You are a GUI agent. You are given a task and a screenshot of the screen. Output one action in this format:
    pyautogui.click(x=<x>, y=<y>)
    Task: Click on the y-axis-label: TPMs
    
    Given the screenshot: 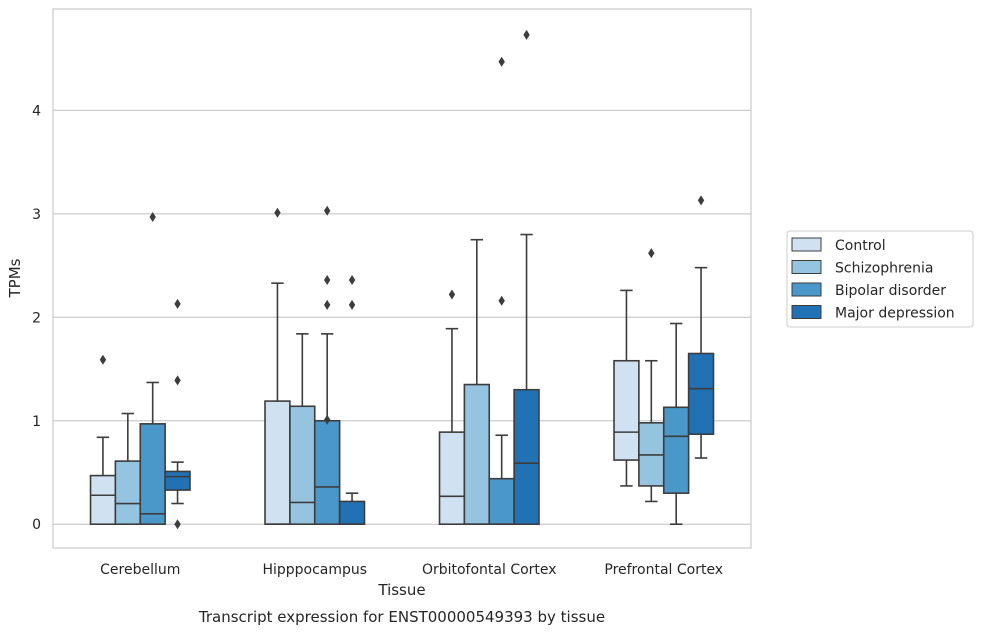 What is the action you would take?
    pyautogui.click(x=15, y=278)
    